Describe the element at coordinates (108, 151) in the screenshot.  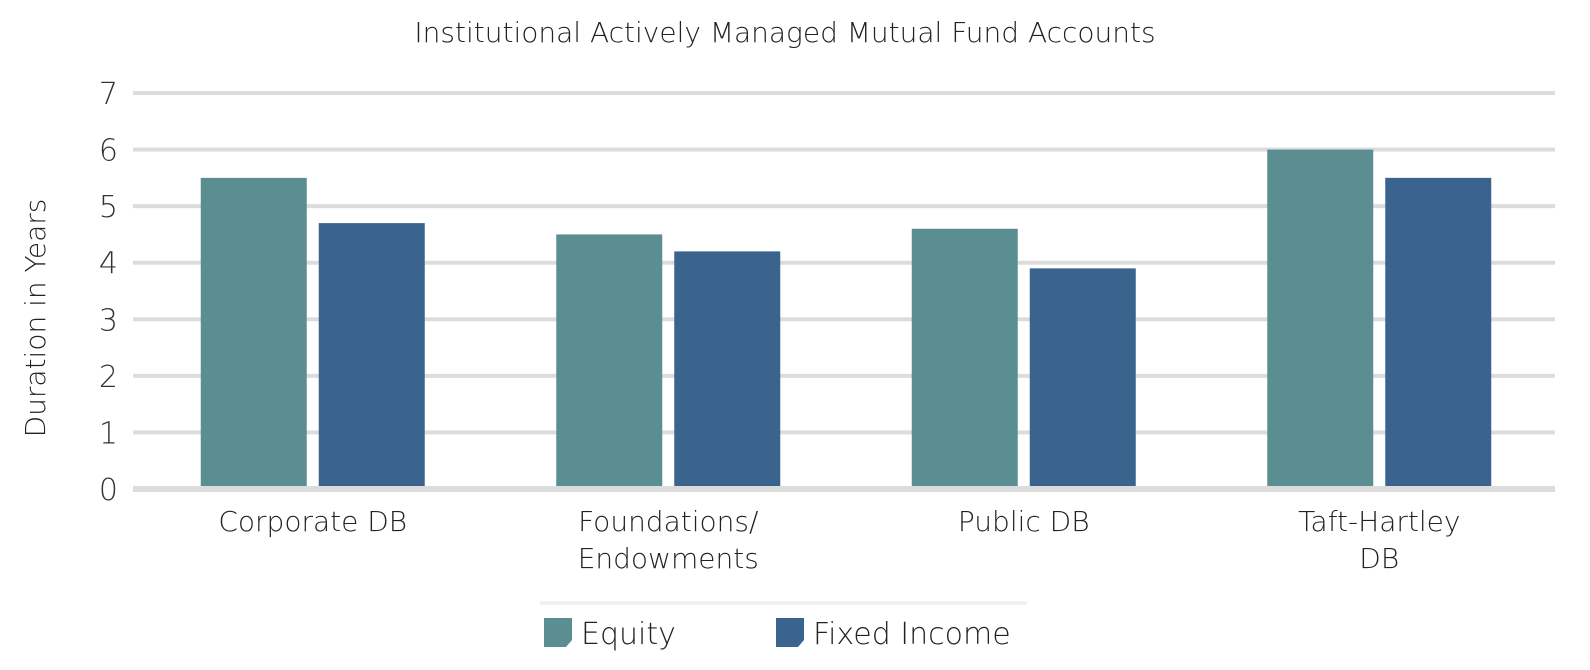
I see `y-tick-label: 6` at that location.